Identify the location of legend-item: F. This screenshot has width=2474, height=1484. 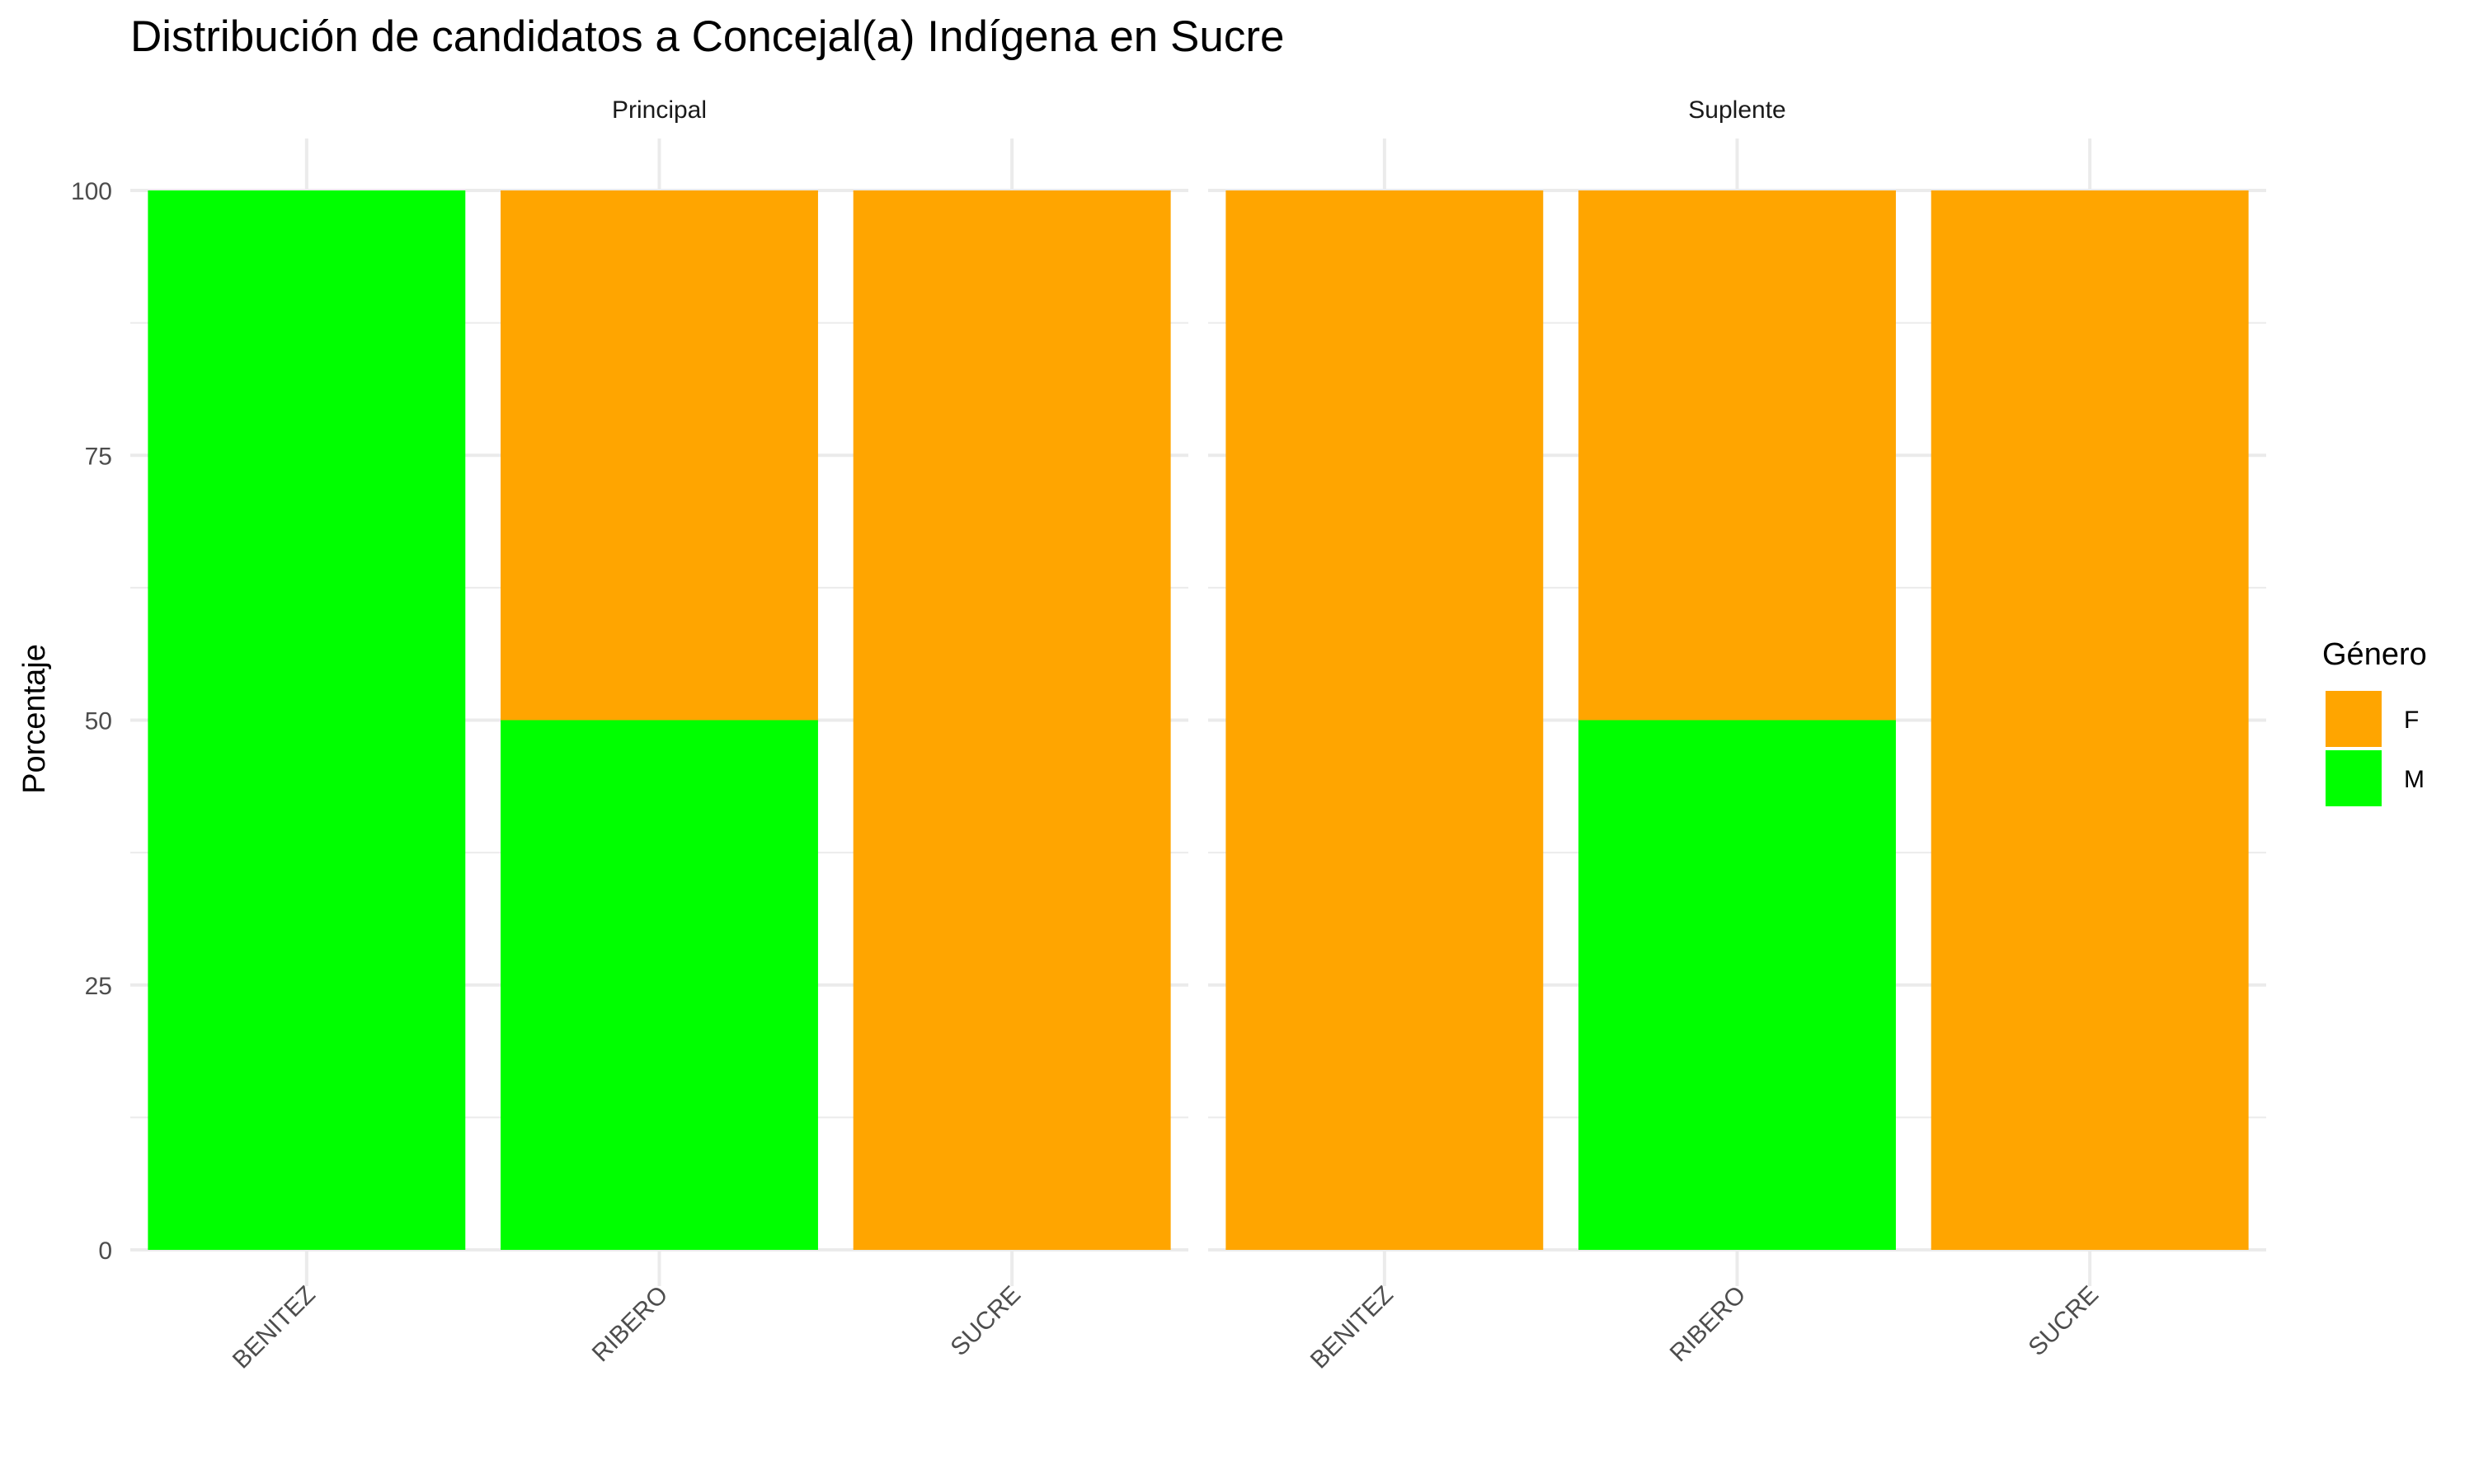
(2372, 719).